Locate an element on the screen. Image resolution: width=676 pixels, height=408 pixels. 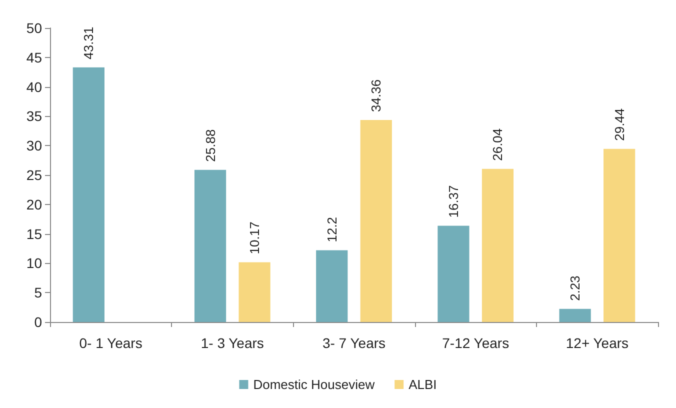
y-tick-label: 50 is located at coordinates (34, 28).